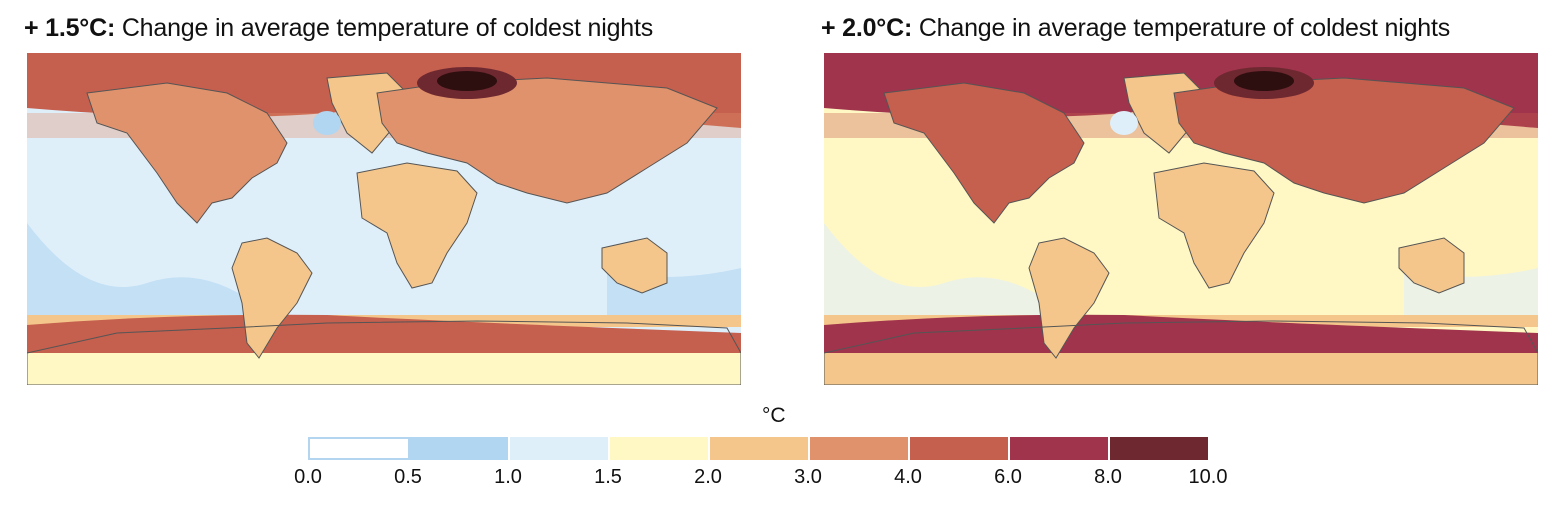  Describe the element at coordinates (308, 477) in the screenshot. I see `colorbar-tick-label: 0.0` at that location.